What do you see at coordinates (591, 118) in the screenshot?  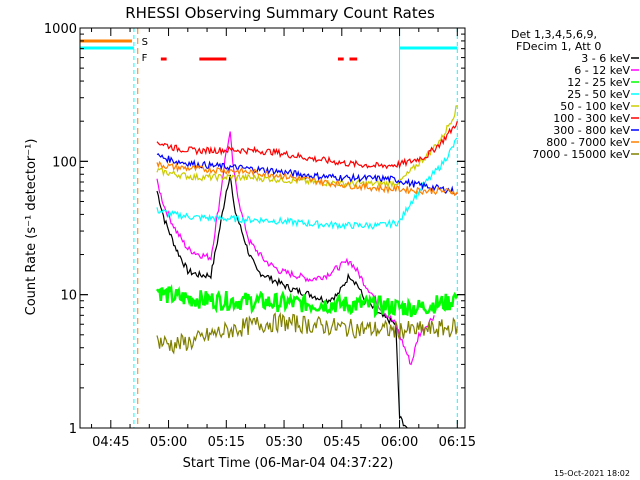 I see `legend-entry: 100 - 300 keV` at bounding box center [591, 118].